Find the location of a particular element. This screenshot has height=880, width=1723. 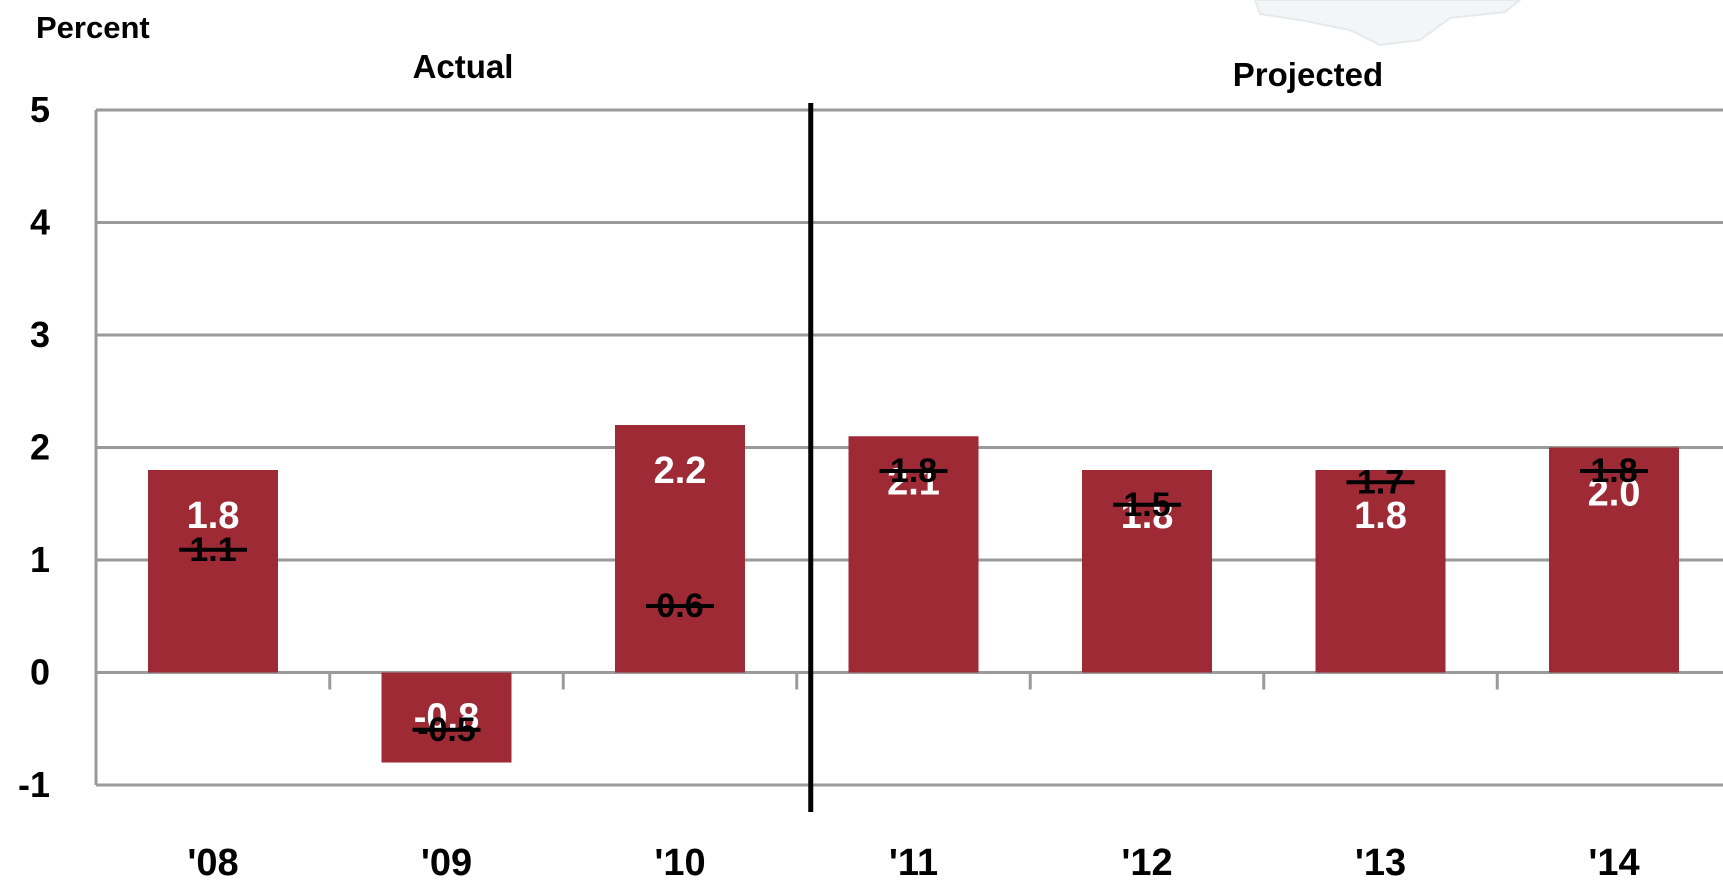

x-category-label: '12 is located at coordinates (1146, 861).